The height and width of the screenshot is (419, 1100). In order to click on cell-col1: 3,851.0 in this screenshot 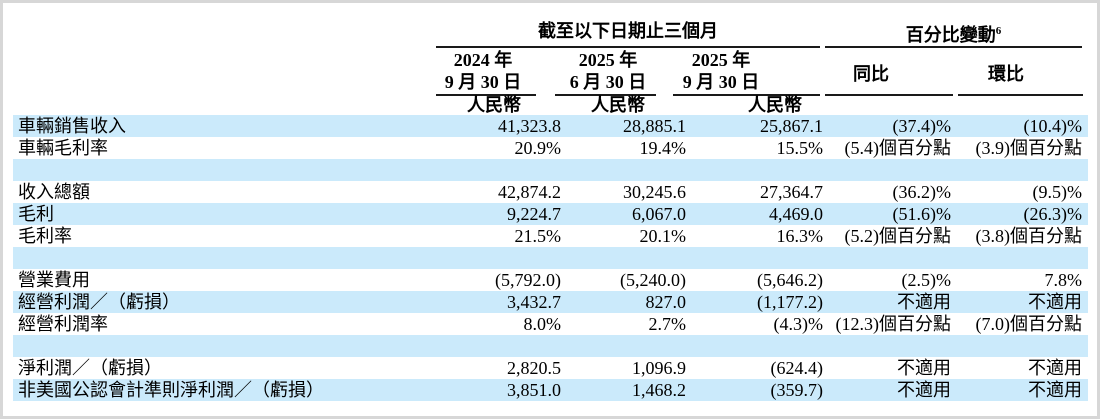, I will do `click(534, 390)`.